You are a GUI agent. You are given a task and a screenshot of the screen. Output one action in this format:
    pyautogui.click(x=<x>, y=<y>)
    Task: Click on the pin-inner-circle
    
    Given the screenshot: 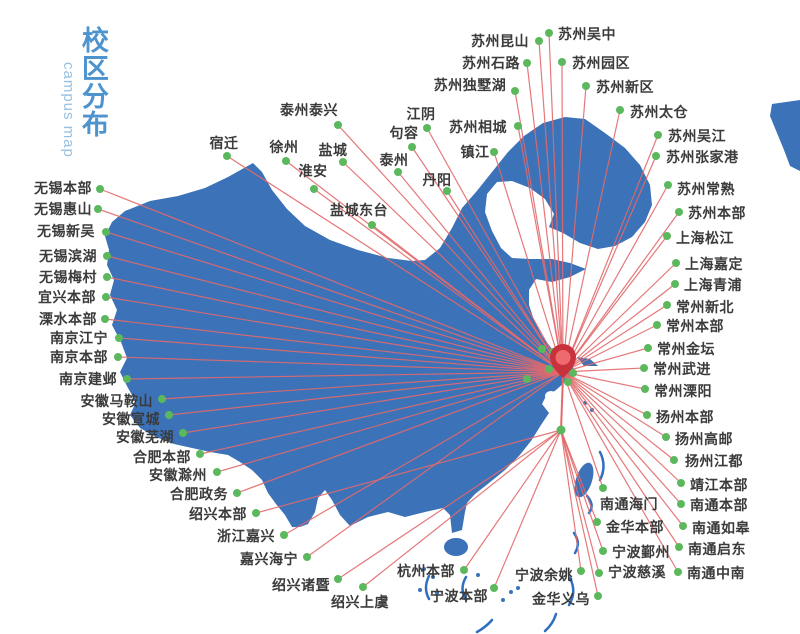 What is the action you would take?
    pyautogui.click(x=563, y=357)
    